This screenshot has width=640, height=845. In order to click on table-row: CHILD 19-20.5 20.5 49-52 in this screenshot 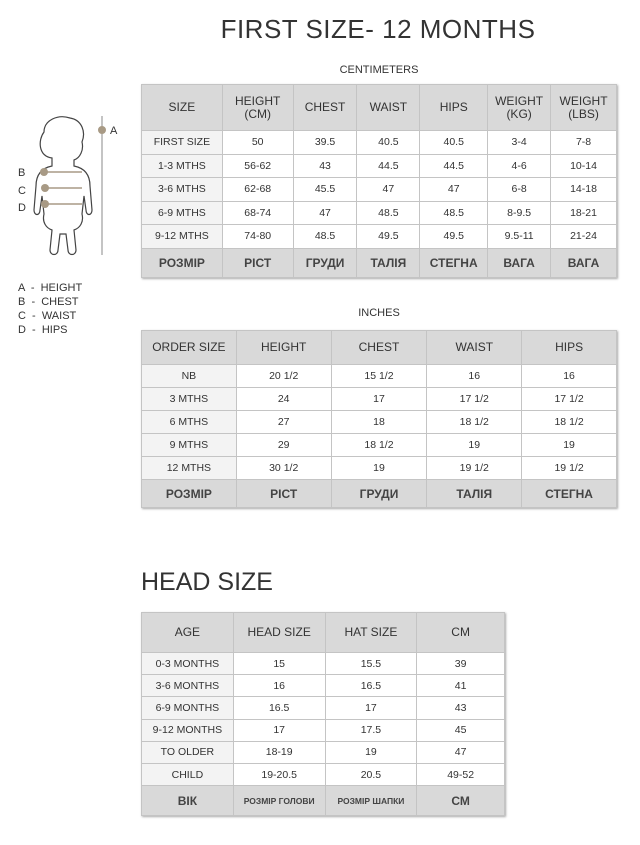, I will do `click(323, 774)`.